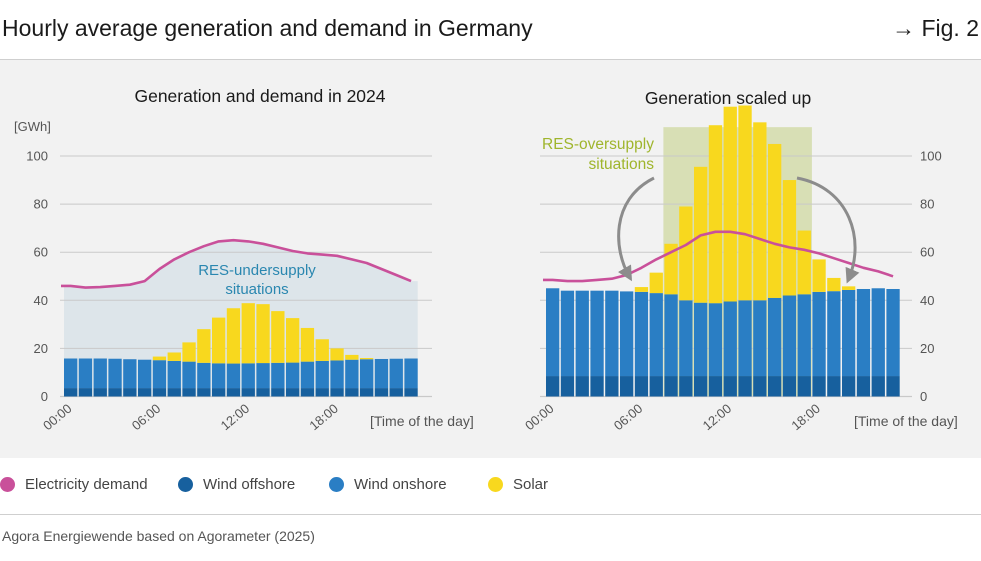 The width and height of the screenshot is (981, 561). Describe the element at coordinates (257, 270) in the screenshot. I see `annotation-line-1: RES-undersupply` at that location.